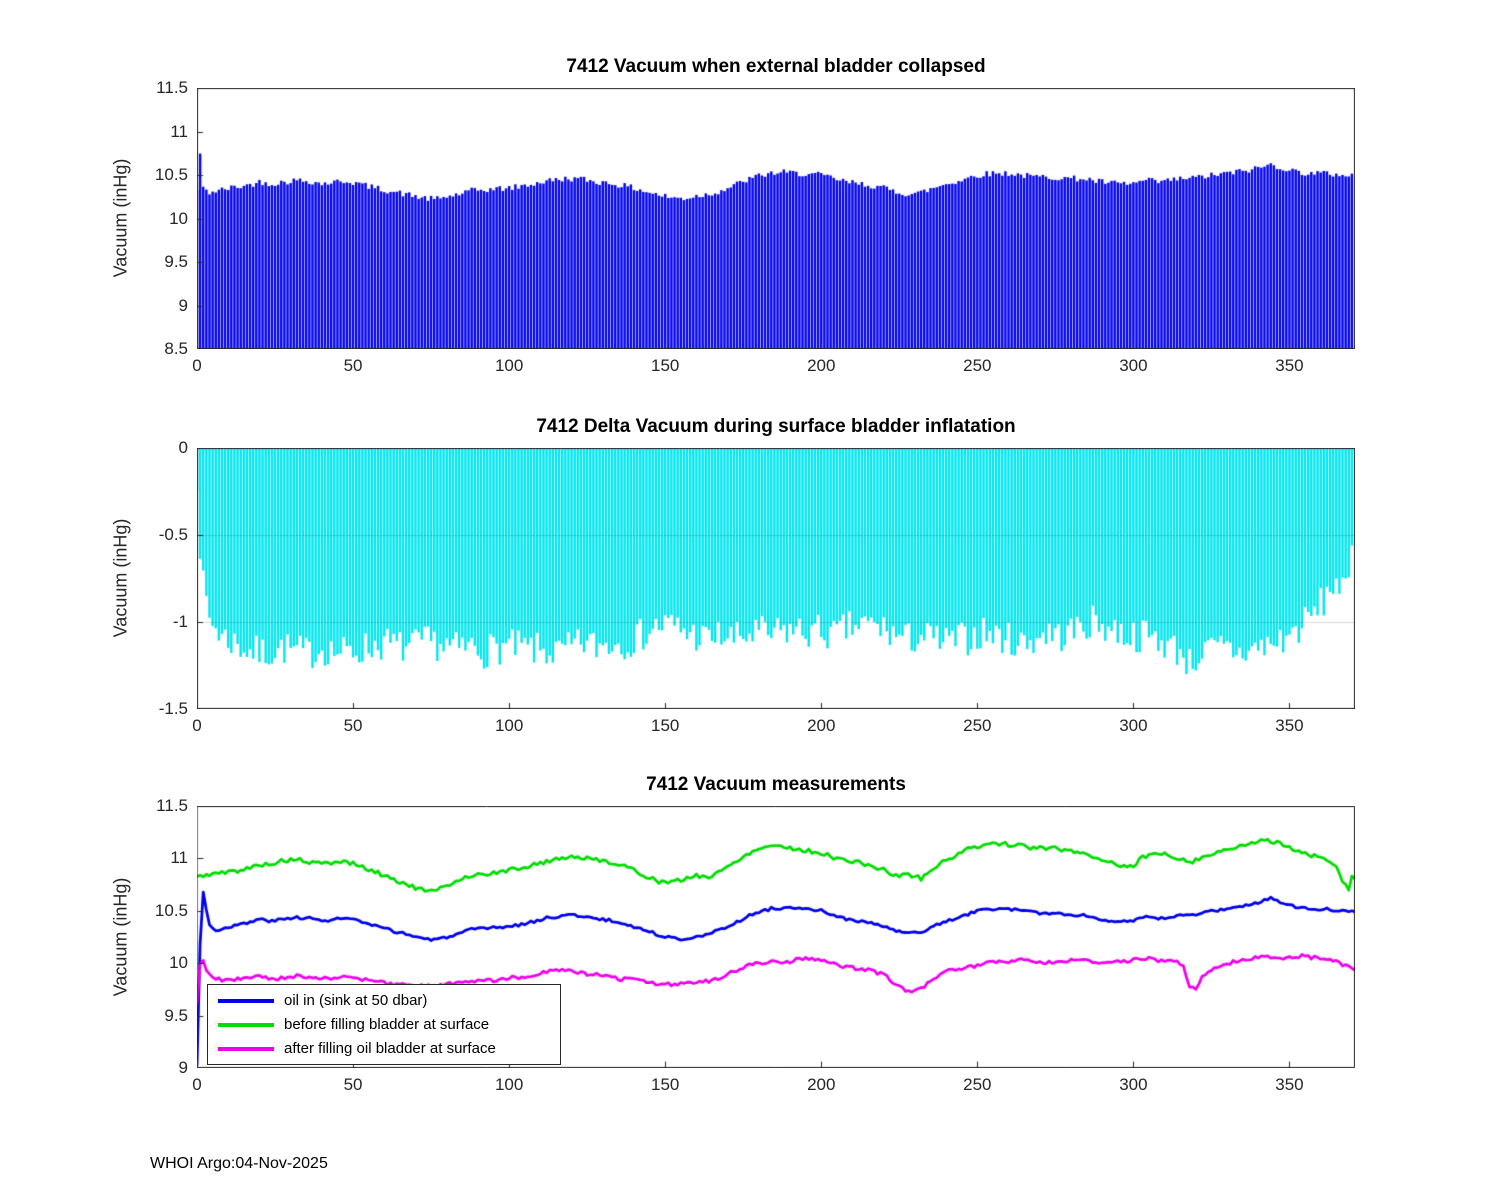 This screenshot has width=1500, height=1200. Describe the element at coordinates (239, 1163) in the screenshot. I see `footer-watermark: WHOI Argo:04-Nov-2025` at that location.